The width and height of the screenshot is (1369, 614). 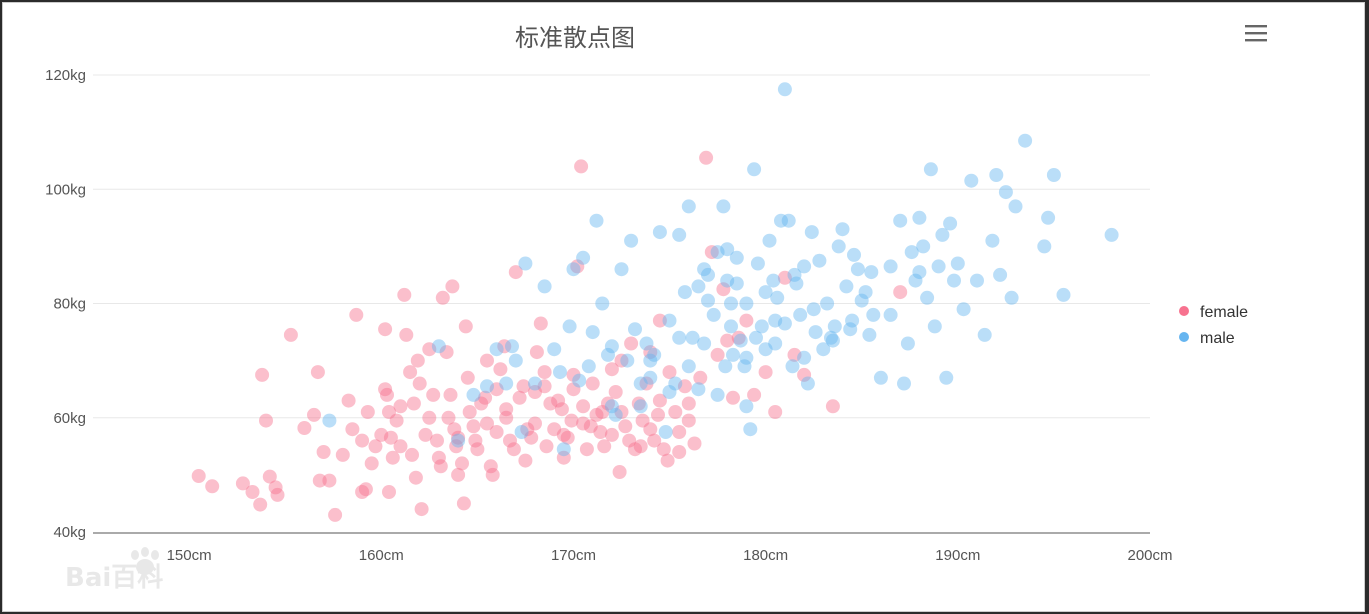 What do you see at coordinates (114, 578) in the screenshot?
I see `watermark-text: Bai百科` at bounding box center [114, 578].